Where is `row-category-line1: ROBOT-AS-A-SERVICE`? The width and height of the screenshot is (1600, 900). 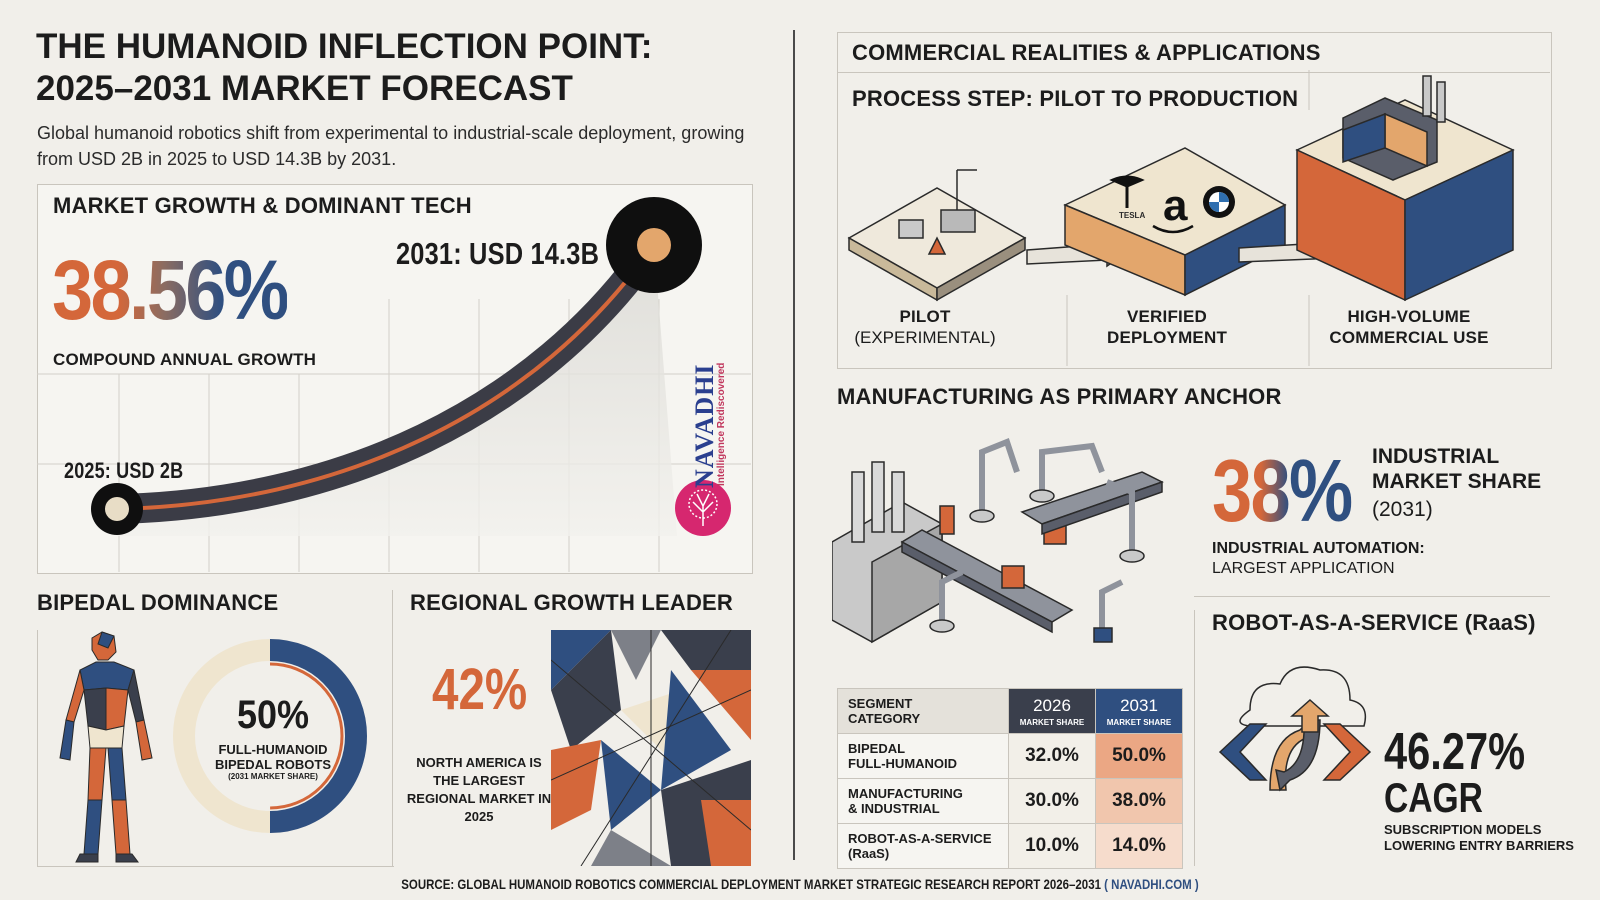 row-category-line1: ROBOT-AS-A-SERVICE is located at coordinates (920, 838).